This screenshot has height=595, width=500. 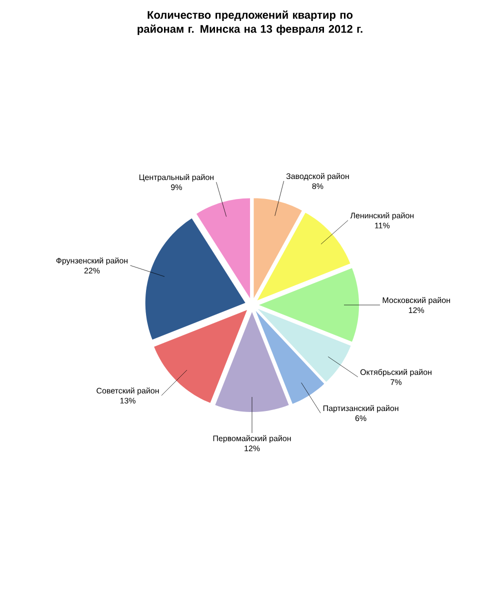 I want to click on data-label: 22%, so click(x=92, y=271).